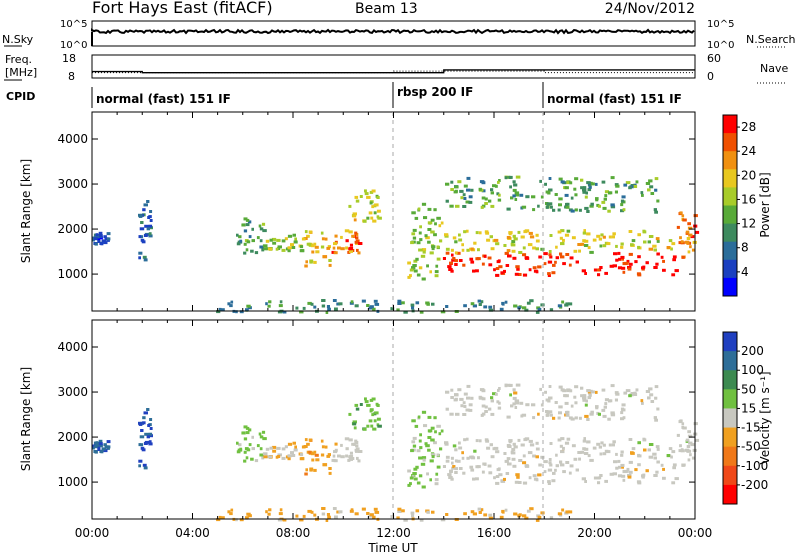 This screenshot has width=800, height=554. What do you see at coordinates (650, 9) in the screenshot?
I see `date-label: 24/Nov/2012` at bounding box center [650, 9].